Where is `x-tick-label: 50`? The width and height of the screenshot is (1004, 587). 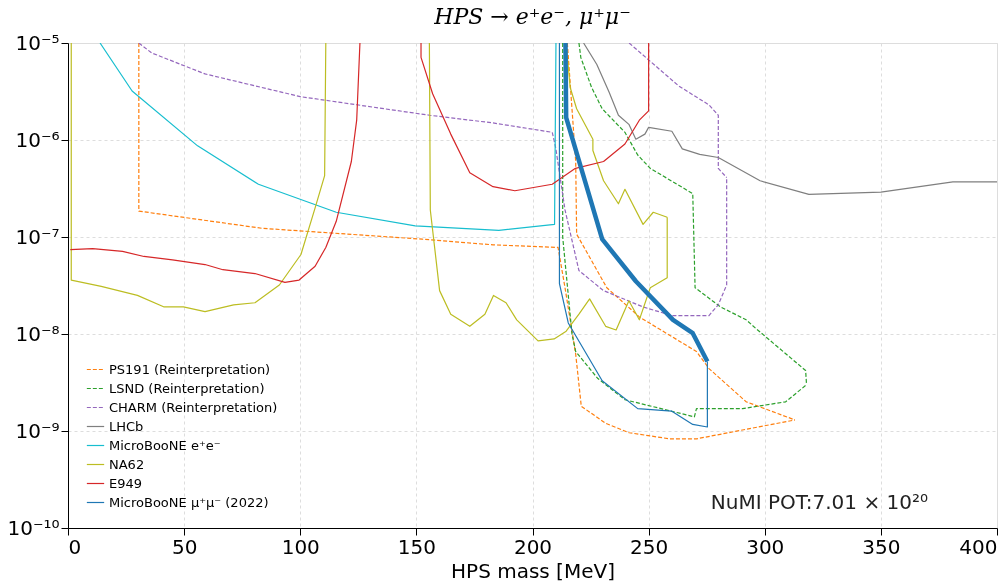 x-tick-label: 50 is located at coordinates (184, 546).